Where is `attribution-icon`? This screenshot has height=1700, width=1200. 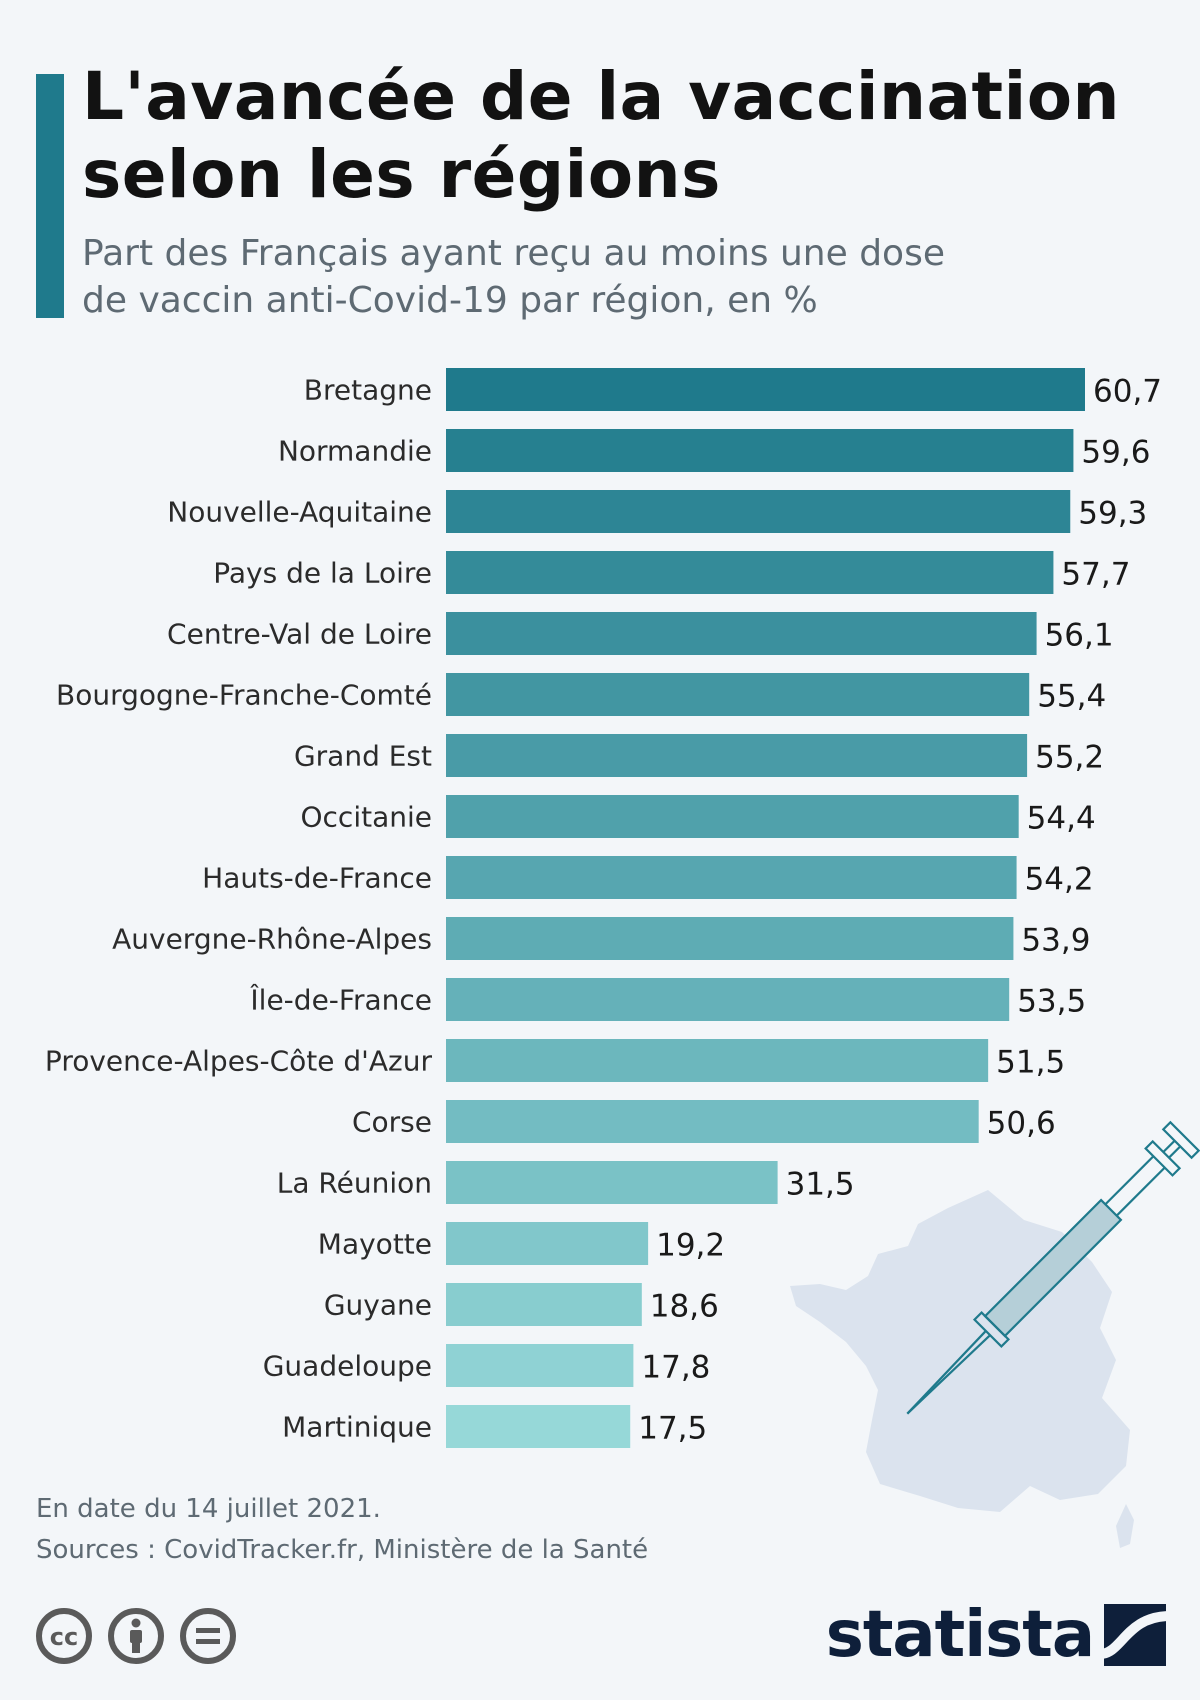
attribution-icon is located at coordinates (136, 1636).